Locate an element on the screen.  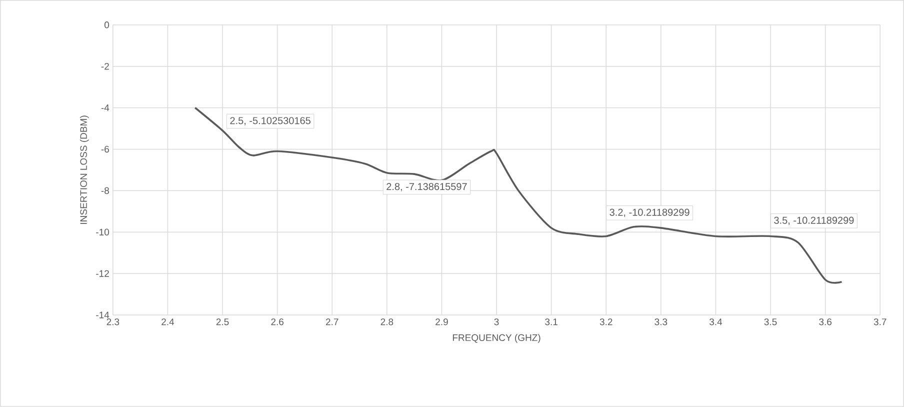
y-tick-label: -6 is located at coordinates (105, 149).